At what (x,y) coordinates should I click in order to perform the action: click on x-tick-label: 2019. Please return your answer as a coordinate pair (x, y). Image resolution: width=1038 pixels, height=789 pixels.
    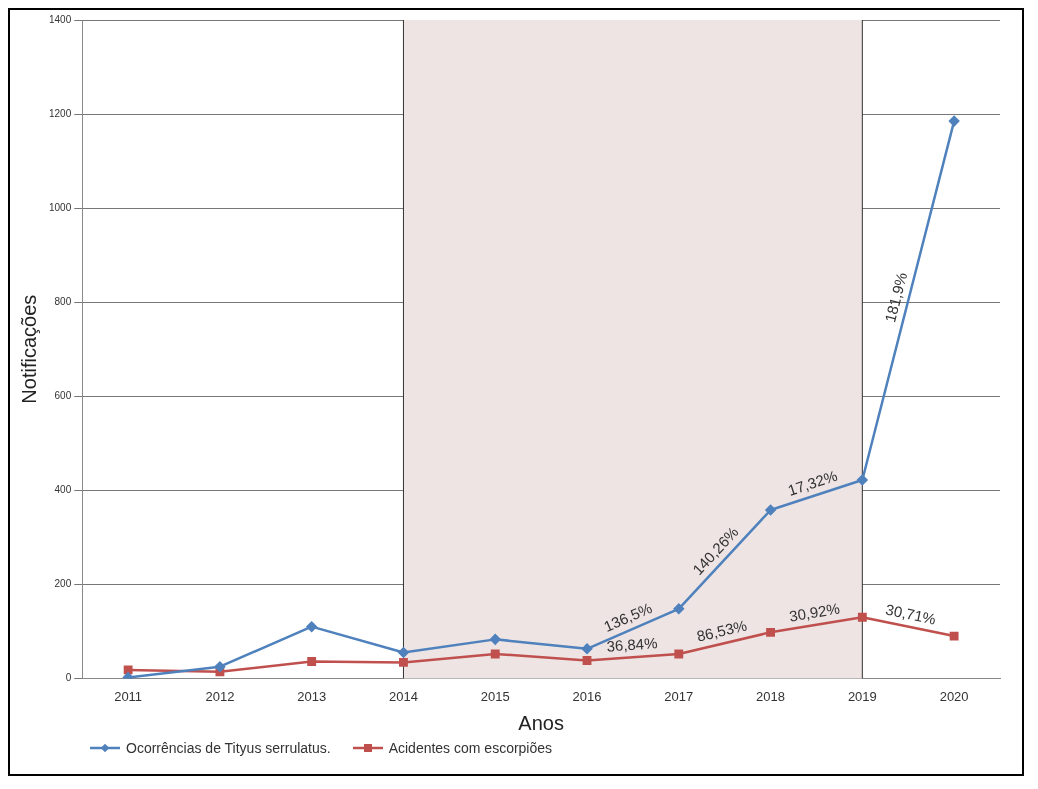
    Looking at the image, I should click on (862, 696).